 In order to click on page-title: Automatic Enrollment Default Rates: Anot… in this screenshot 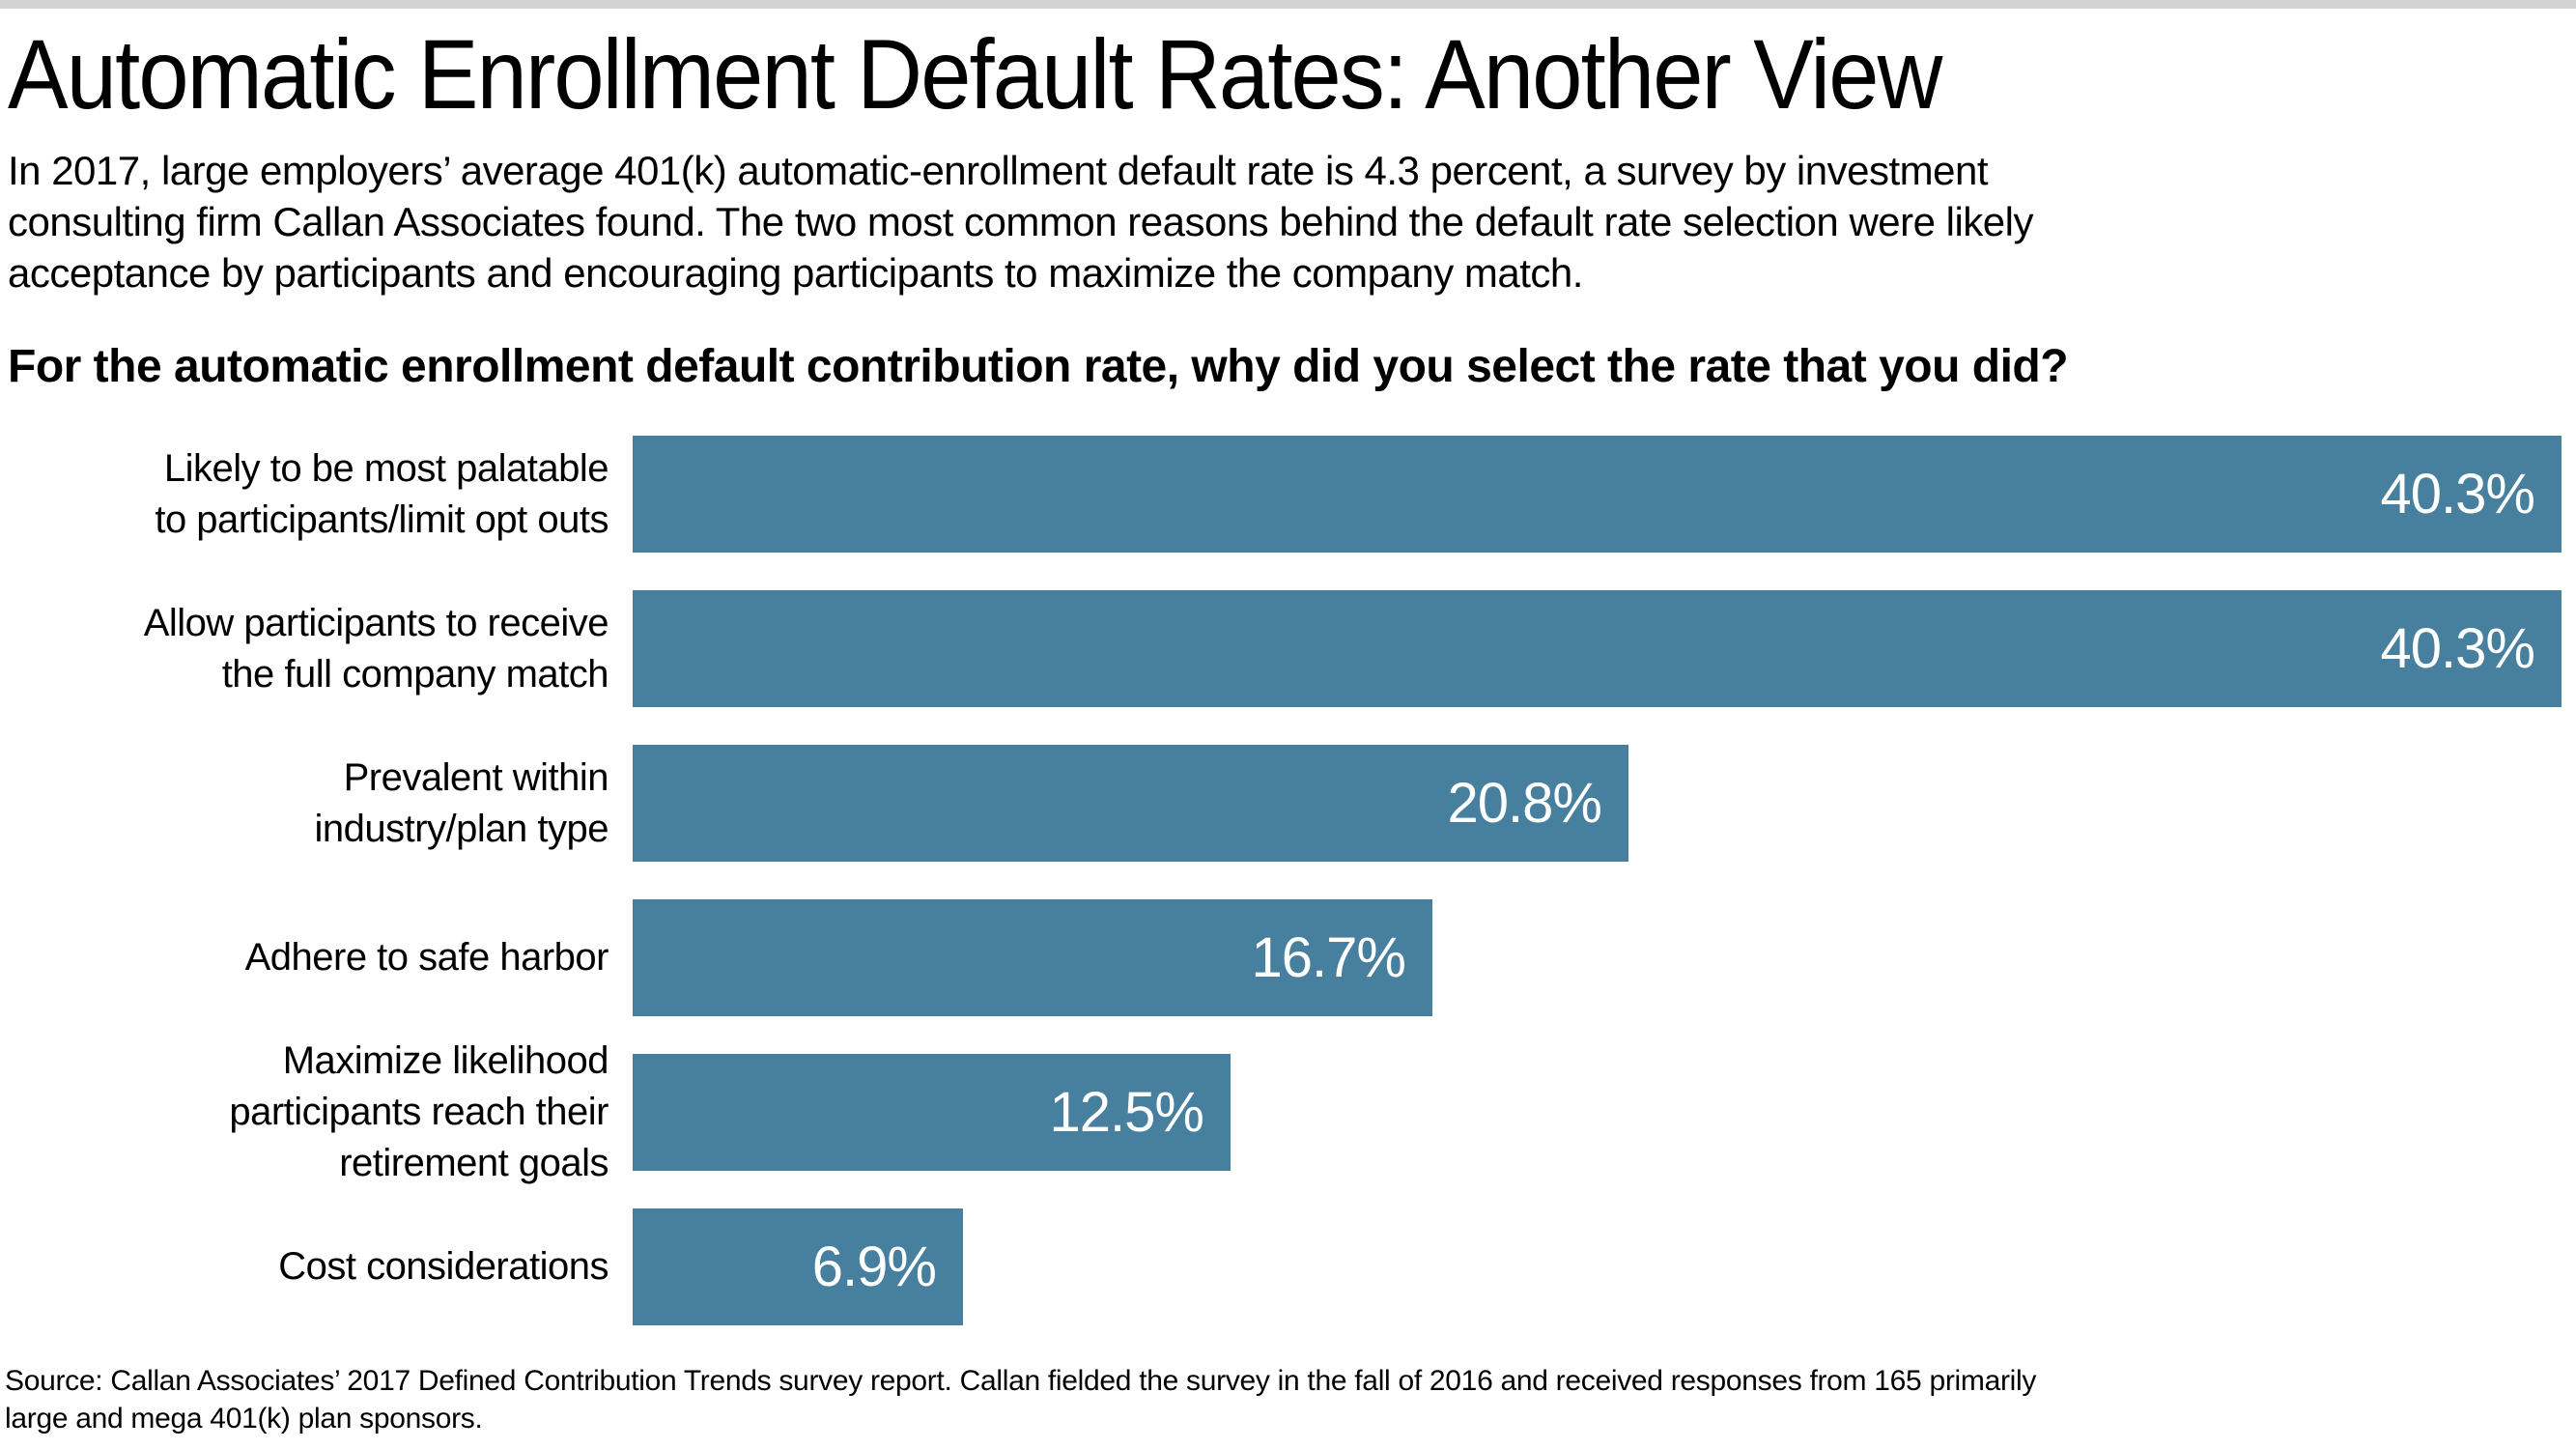, I will do `click(975, 74)`.